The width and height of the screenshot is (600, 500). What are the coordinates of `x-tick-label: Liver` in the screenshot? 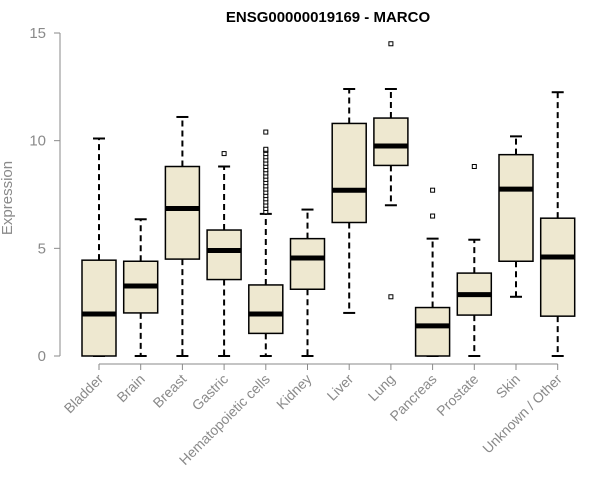 It's located at (340, 387).